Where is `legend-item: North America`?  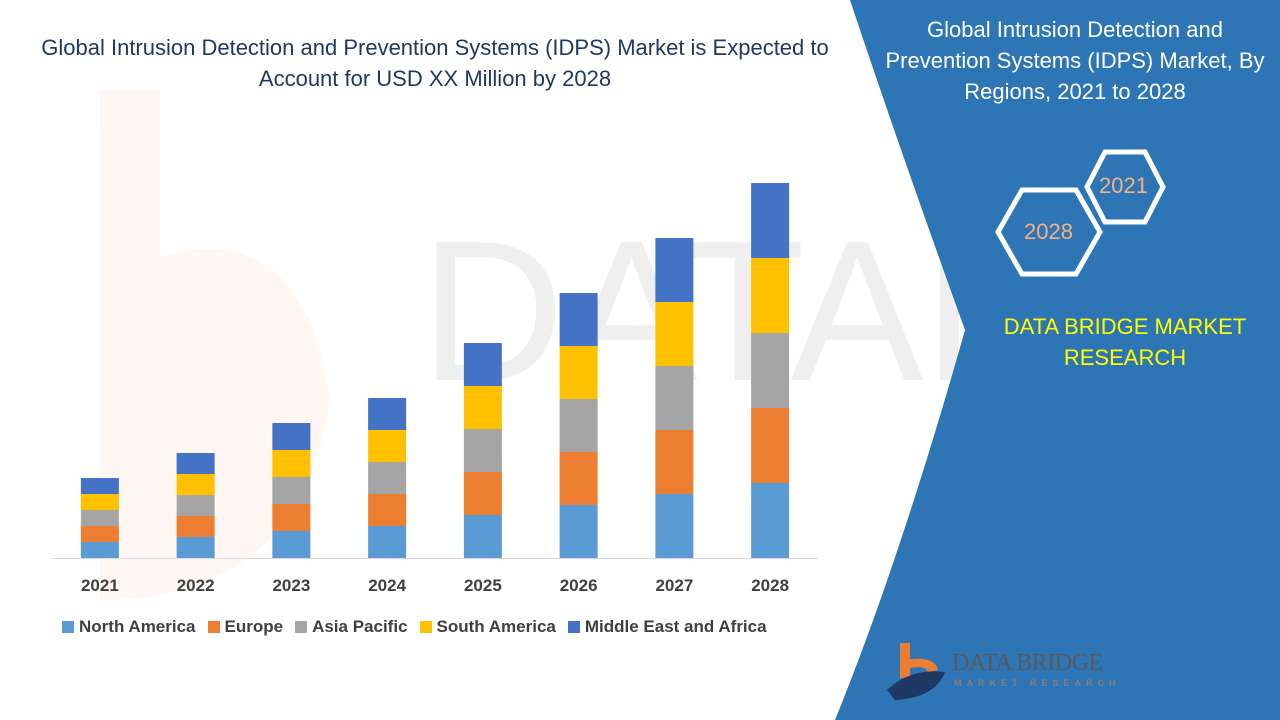
legend-item: North America is located at coordinates (129, 627).